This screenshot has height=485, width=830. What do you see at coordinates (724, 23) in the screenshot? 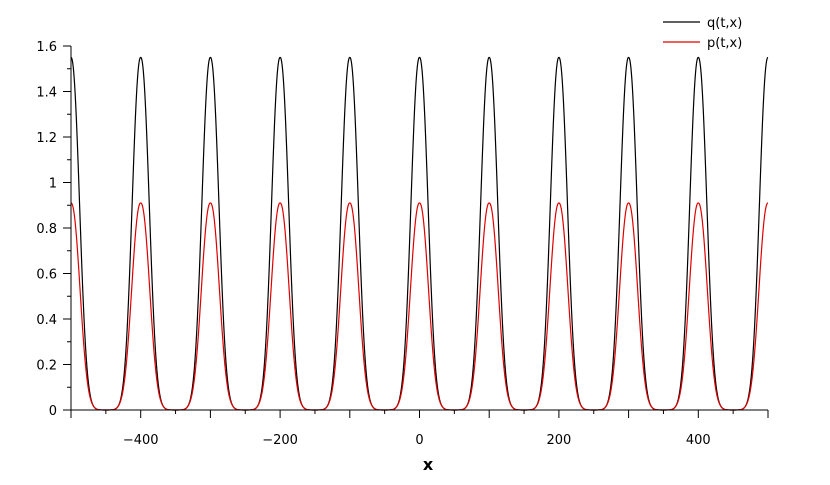
I see `legend-label-q: q(t,x)` at bounding box center [724, 23].